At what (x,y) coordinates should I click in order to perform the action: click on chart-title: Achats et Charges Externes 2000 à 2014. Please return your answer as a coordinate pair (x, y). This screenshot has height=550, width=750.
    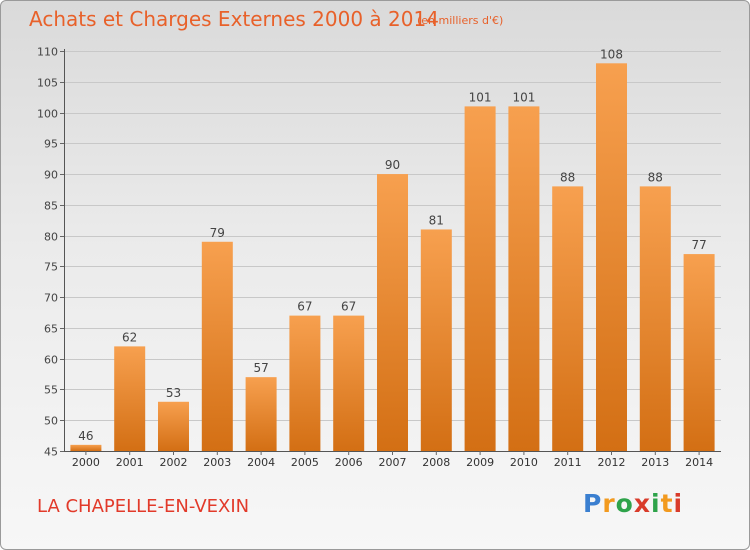
    Looking at the image, I should click on (234, 19).